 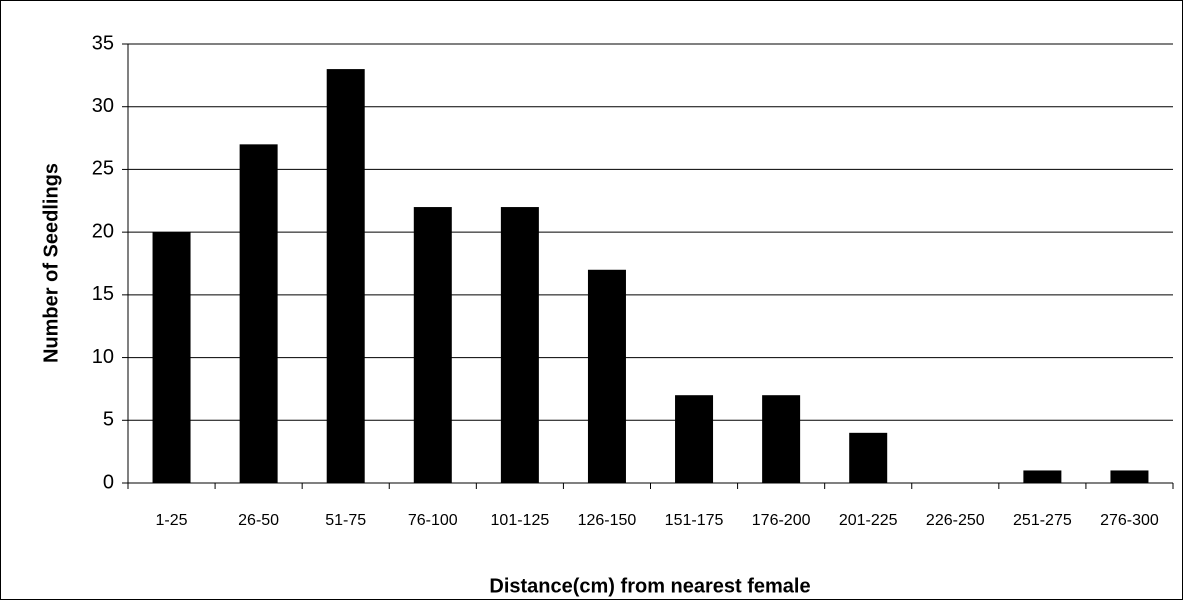 What do you see at coordinates (345, 520) in the screenshot?
I see `x-tick-label: 51-75` at bounding box center [345, 520].